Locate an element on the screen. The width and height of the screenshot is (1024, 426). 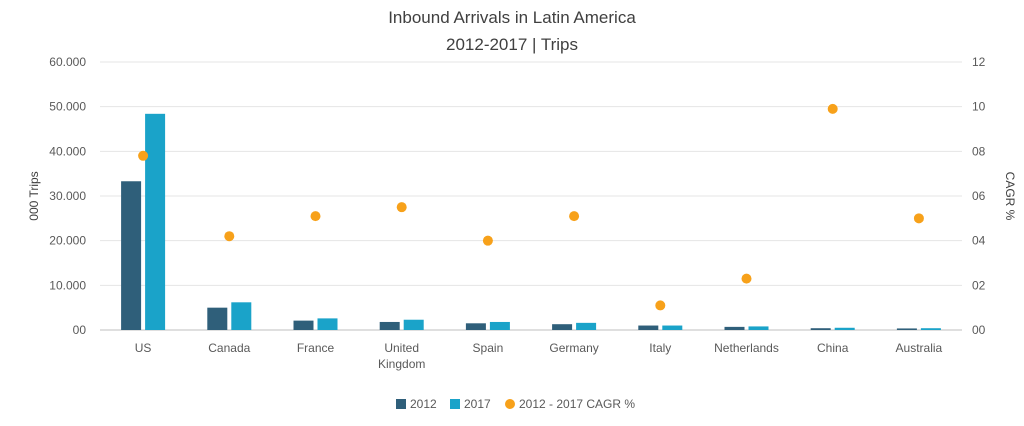
x-tick-label: France is located at coordinates (316, 348).